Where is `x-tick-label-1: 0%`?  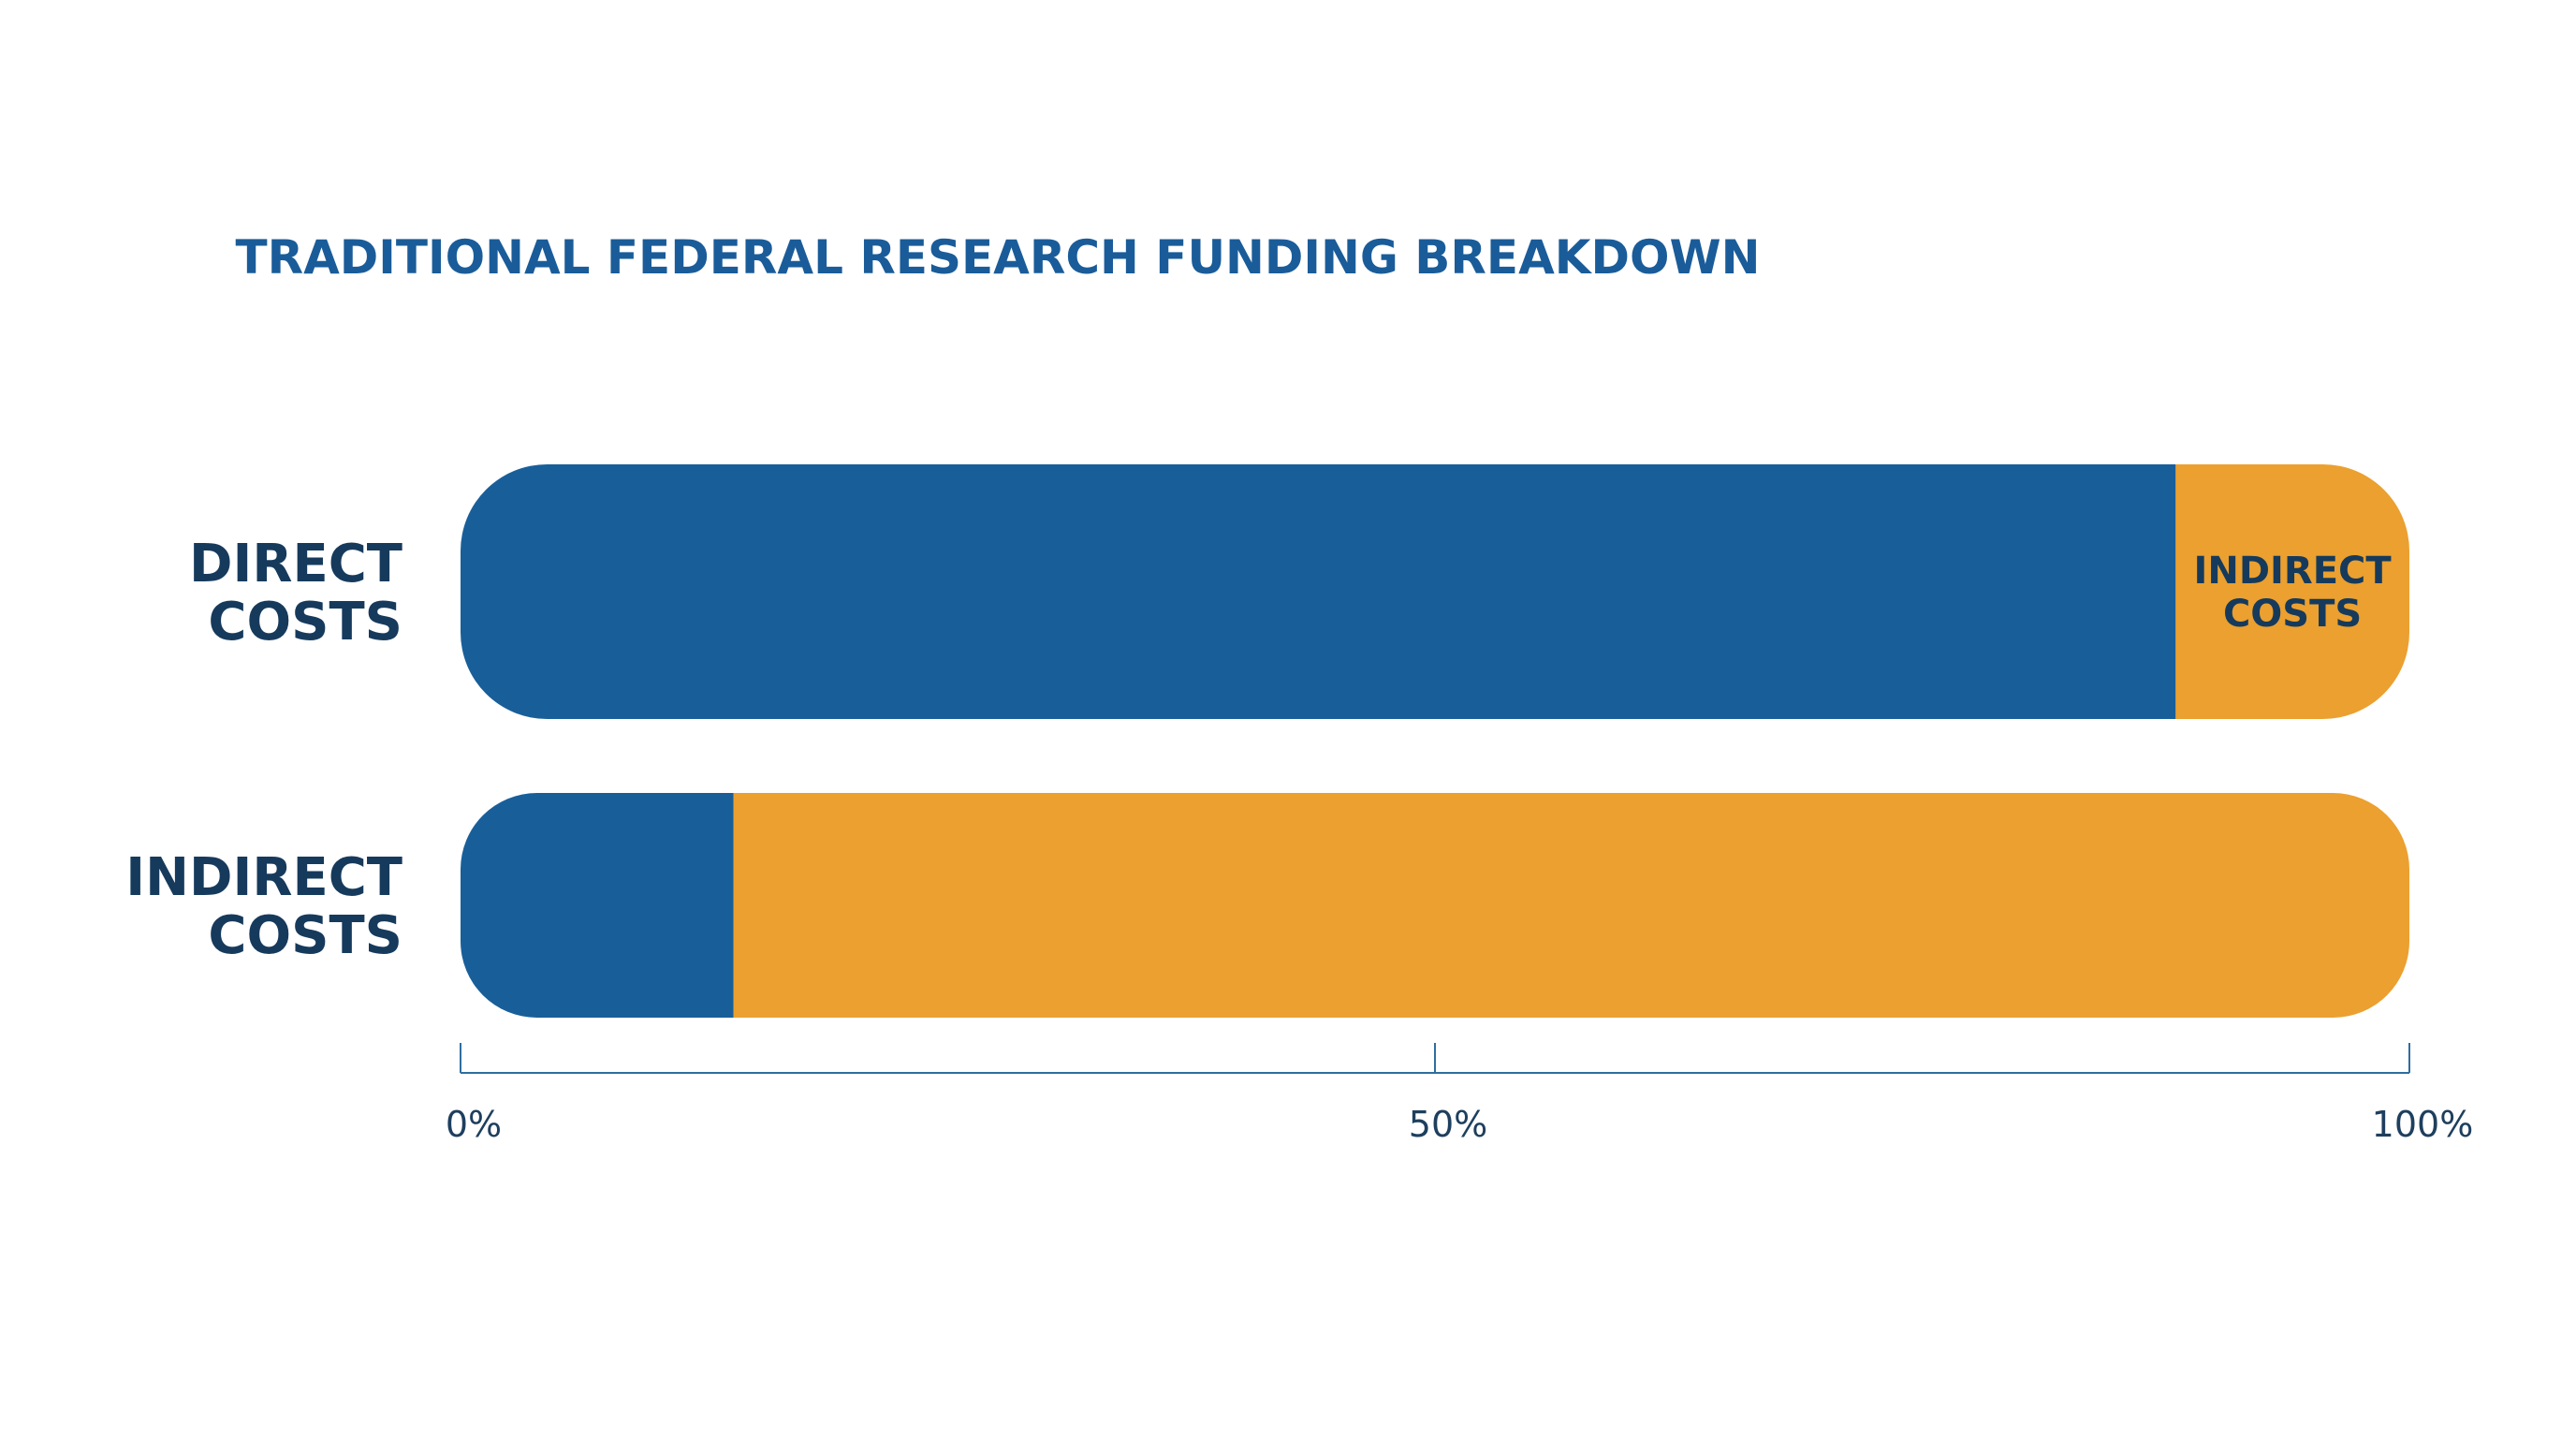
x-tick-label-1: 0% is located at coordinates (474, 1124).